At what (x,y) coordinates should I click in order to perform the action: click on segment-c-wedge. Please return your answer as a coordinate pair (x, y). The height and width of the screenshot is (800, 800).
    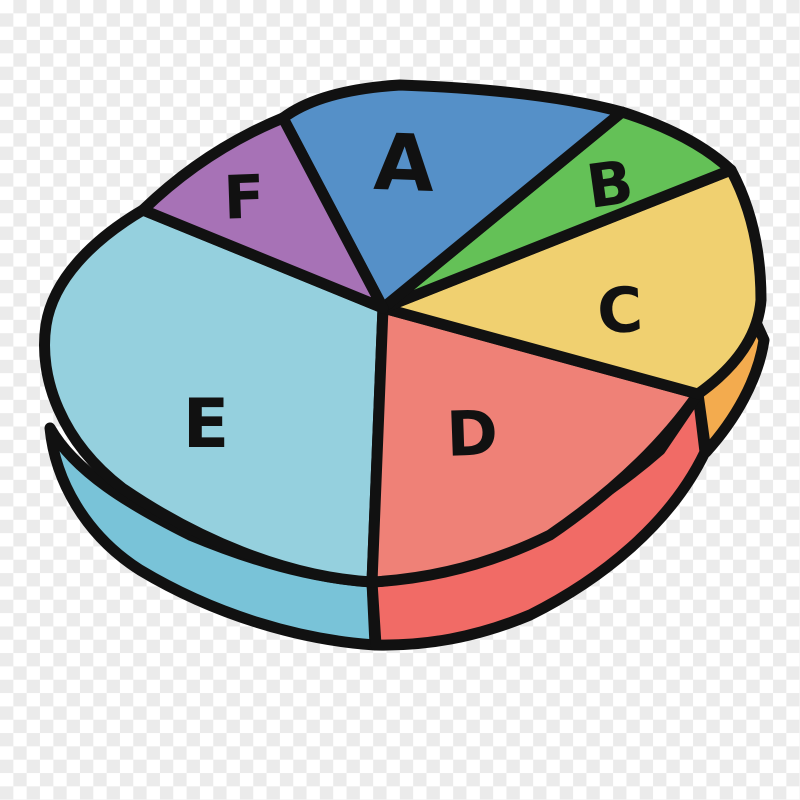
    Looking at the image, I should click on (572, 282).